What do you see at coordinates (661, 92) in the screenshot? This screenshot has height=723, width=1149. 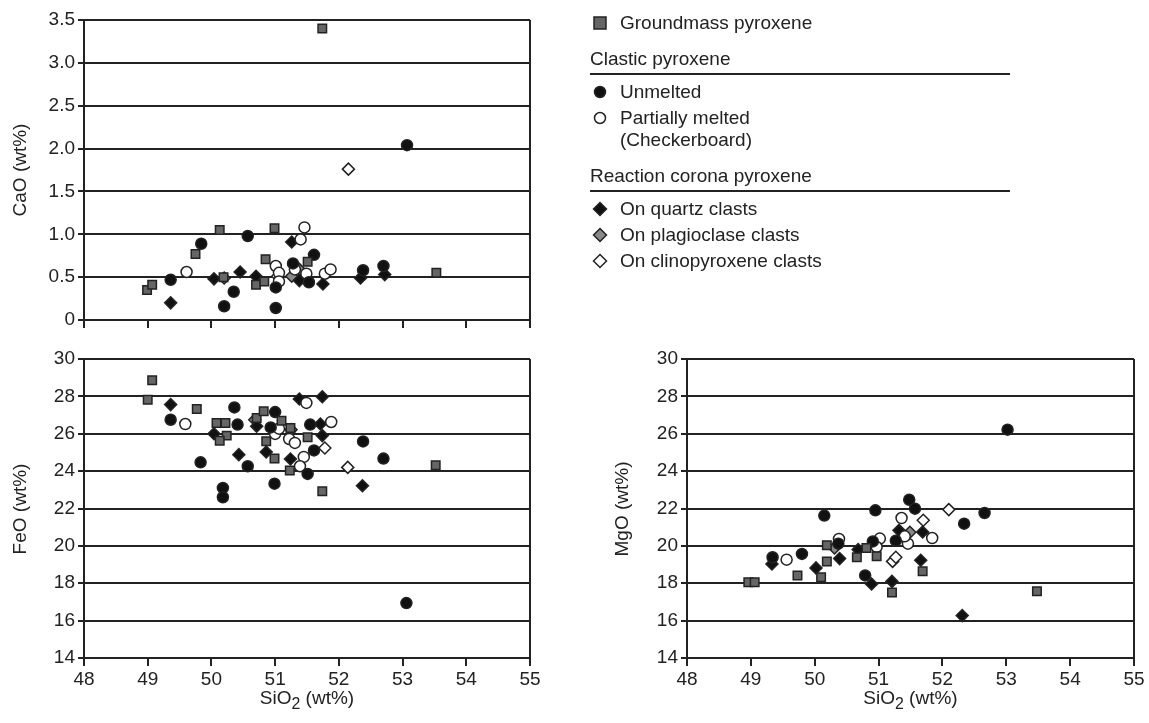 I see `legend-label: Unmelted` at bounding box center [661, 92].